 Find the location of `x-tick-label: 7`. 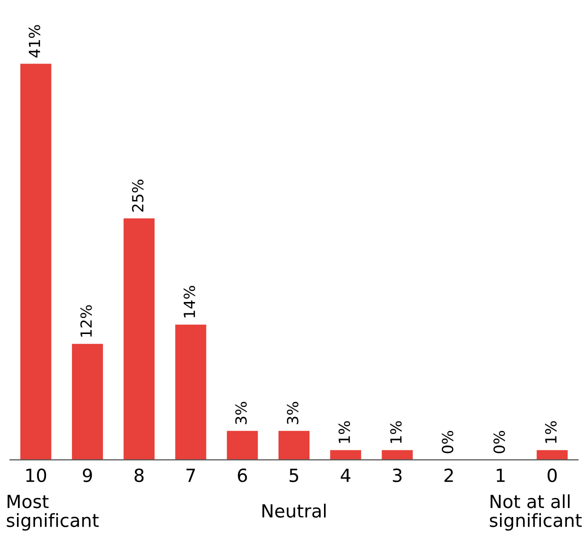

x-tick-label: 7 is located at coordinates (190, 475).